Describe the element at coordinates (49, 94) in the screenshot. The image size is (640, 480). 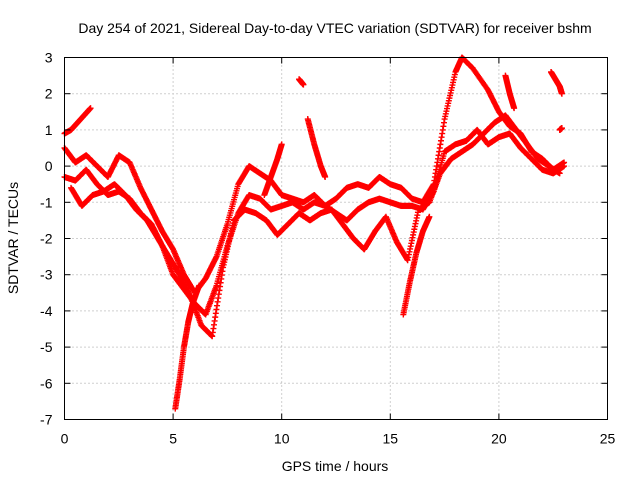
I see `y-tick-label: 2` at that location.